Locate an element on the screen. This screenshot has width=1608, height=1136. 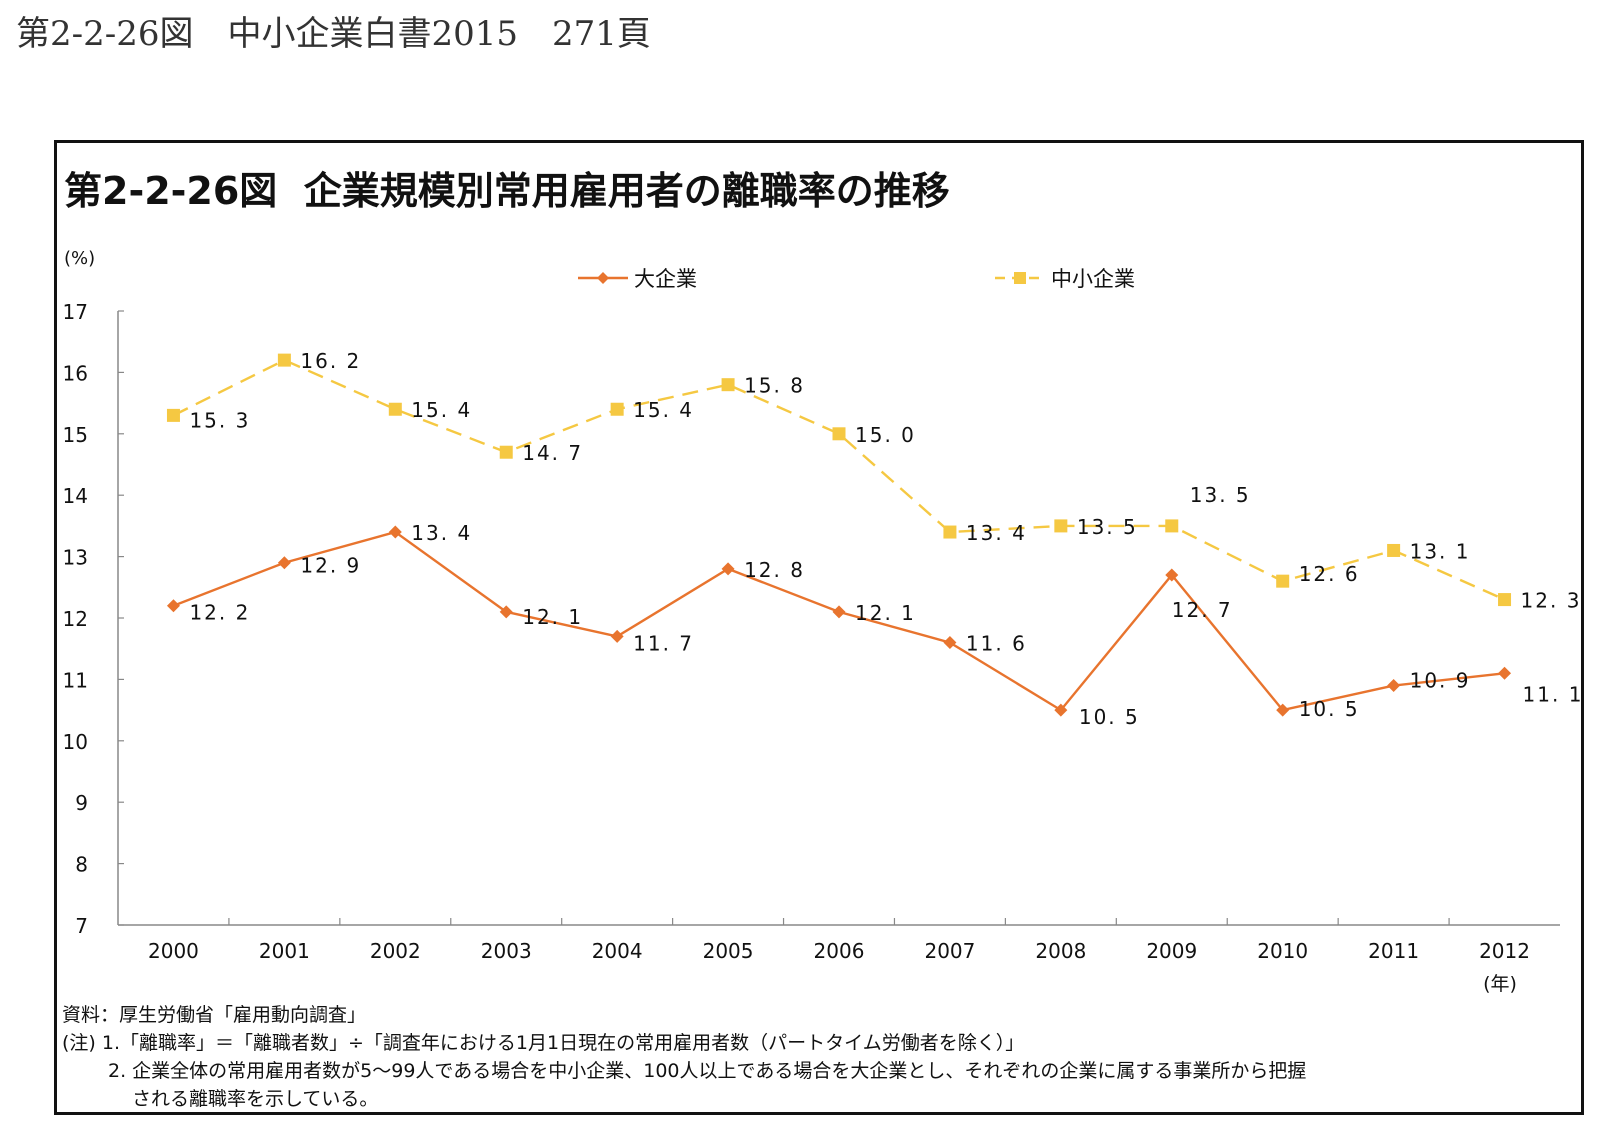
y-axis-label: (%) is located at coordinates (79, 258).